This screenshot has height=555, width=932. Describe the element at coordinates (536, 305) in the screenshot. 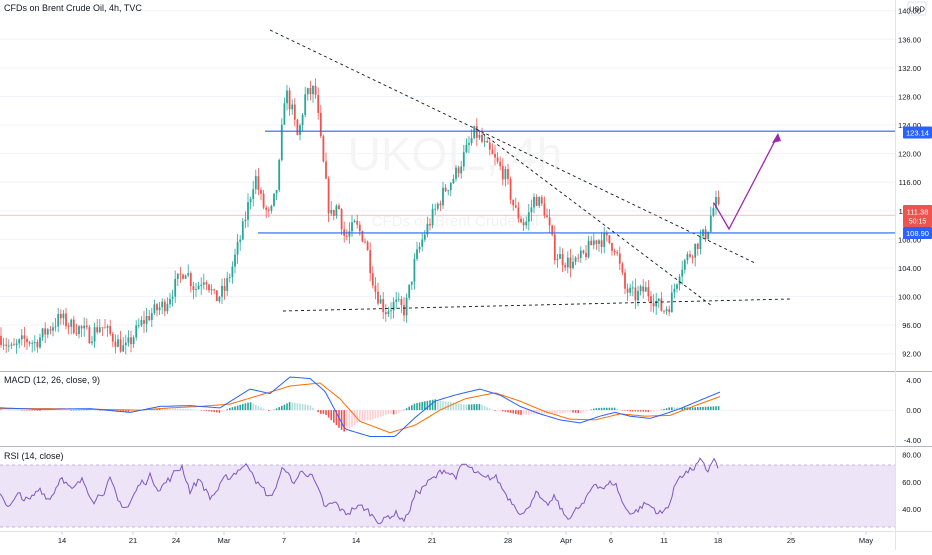

I see `lower-trendline` at that location.